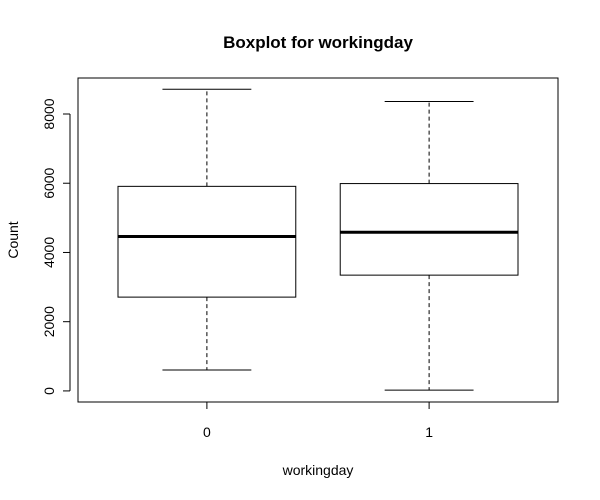 The width and height of the screenshot is (600, 500). What do you see at coordinates (13, 239) in the screenshot?
I see `y-axis-label: Count` at bounding box center [13, 239].